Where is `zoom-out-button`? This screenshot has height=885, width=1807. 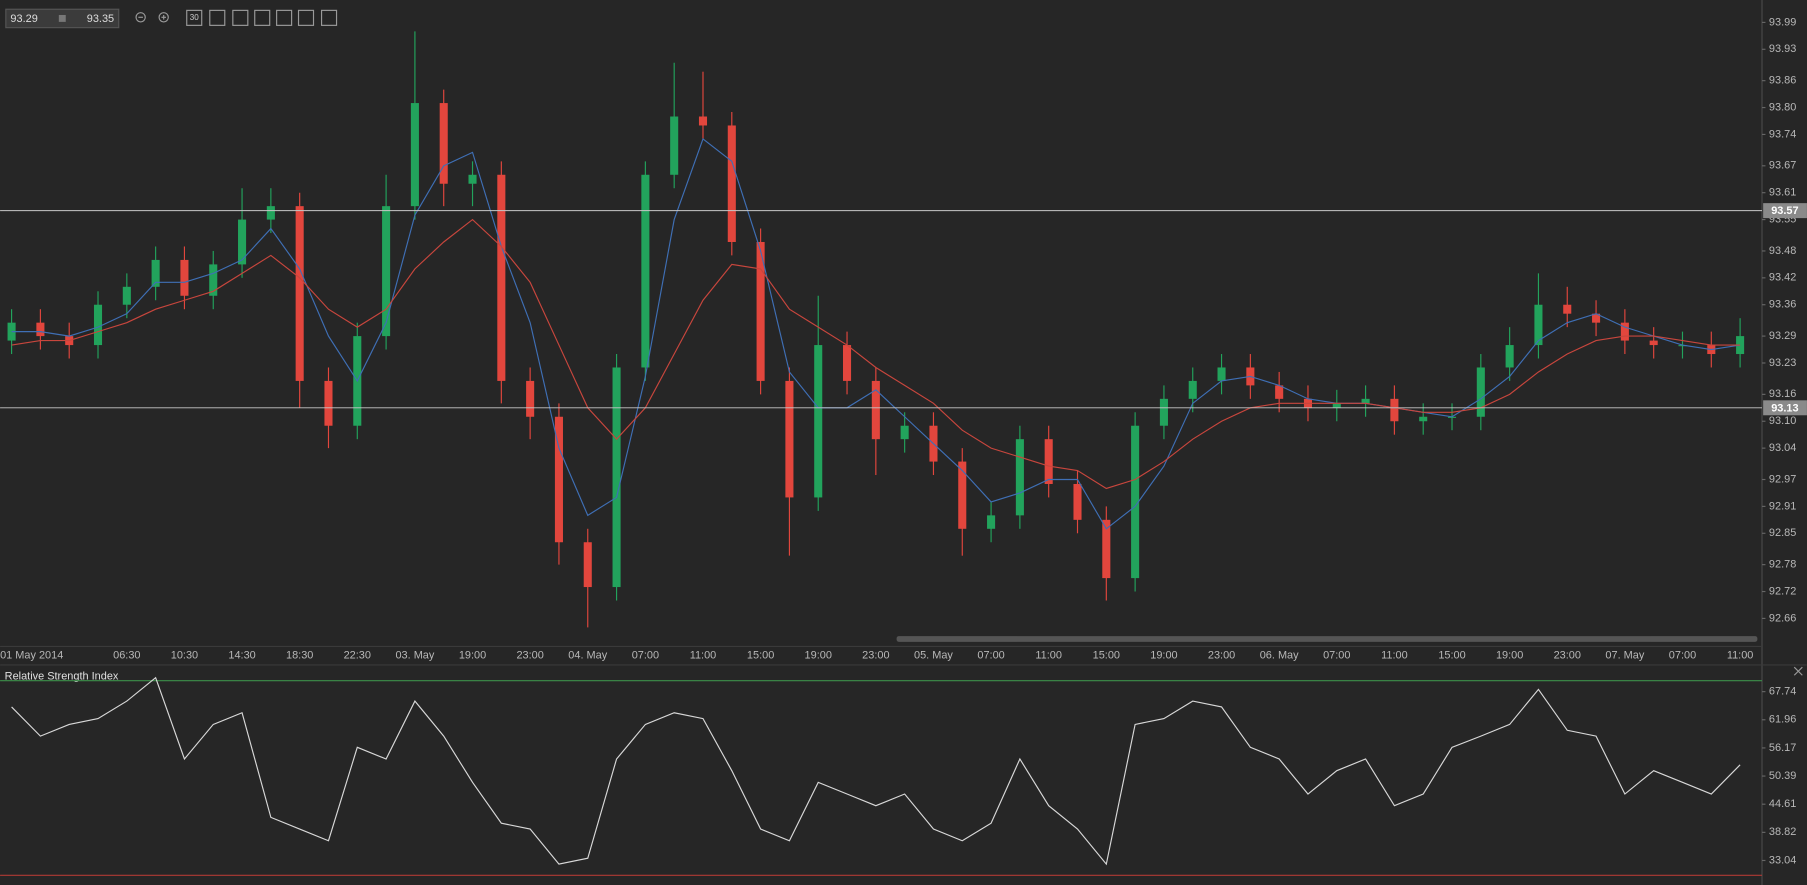
zoom-out-button is located at coordinates (140, 17).